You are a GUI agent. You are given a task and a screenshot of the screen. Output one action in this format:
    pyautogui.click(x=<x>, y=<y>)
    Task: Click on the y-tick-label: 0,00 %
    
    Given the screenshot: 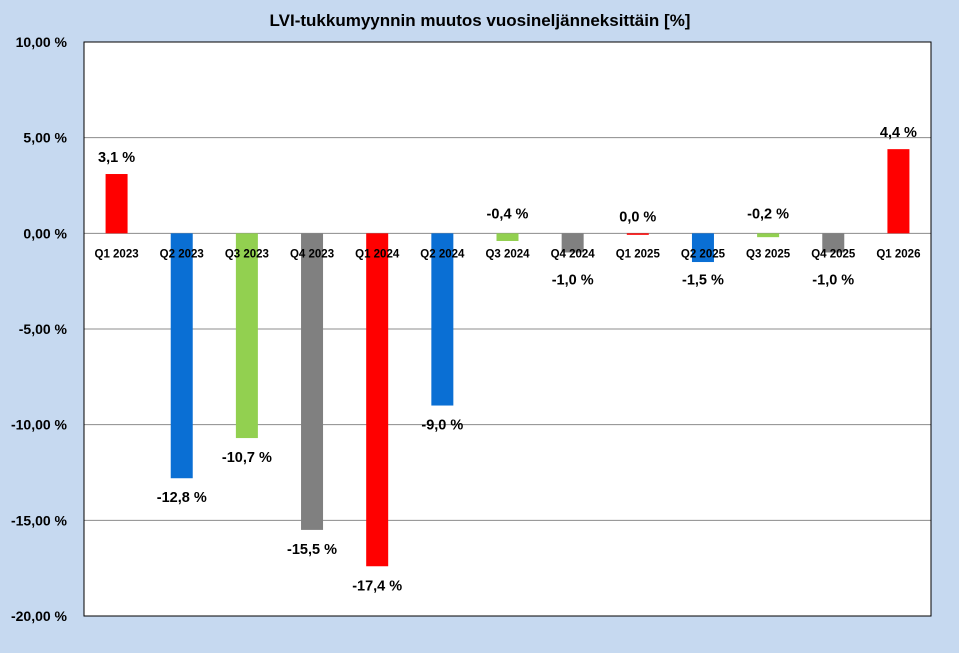 What is the action you would take?
    pyautogui.click(x=45, y=233)
    